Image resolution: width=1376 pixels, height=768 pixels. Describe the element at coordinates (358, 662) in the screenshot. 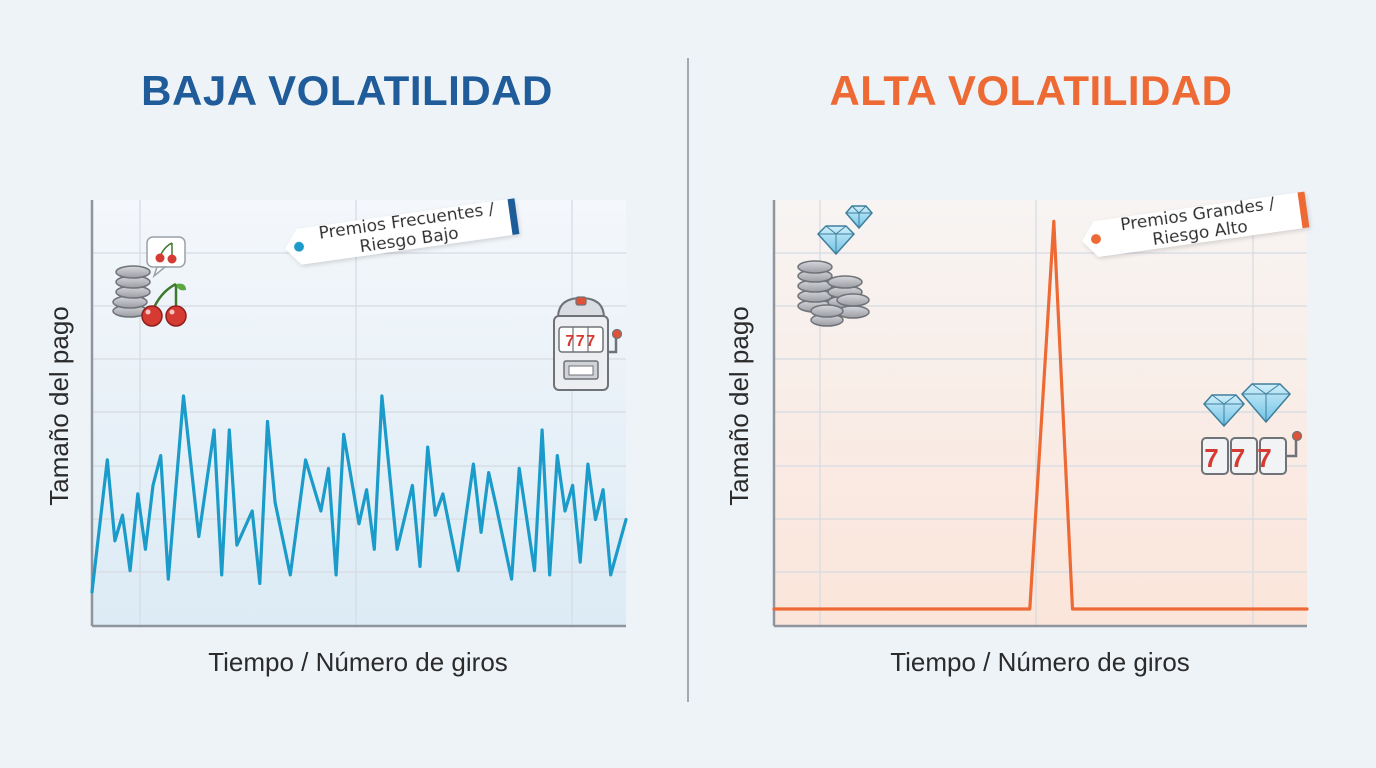

I see `left-x-axis-label: Tiempo / Número de giros` at that location.